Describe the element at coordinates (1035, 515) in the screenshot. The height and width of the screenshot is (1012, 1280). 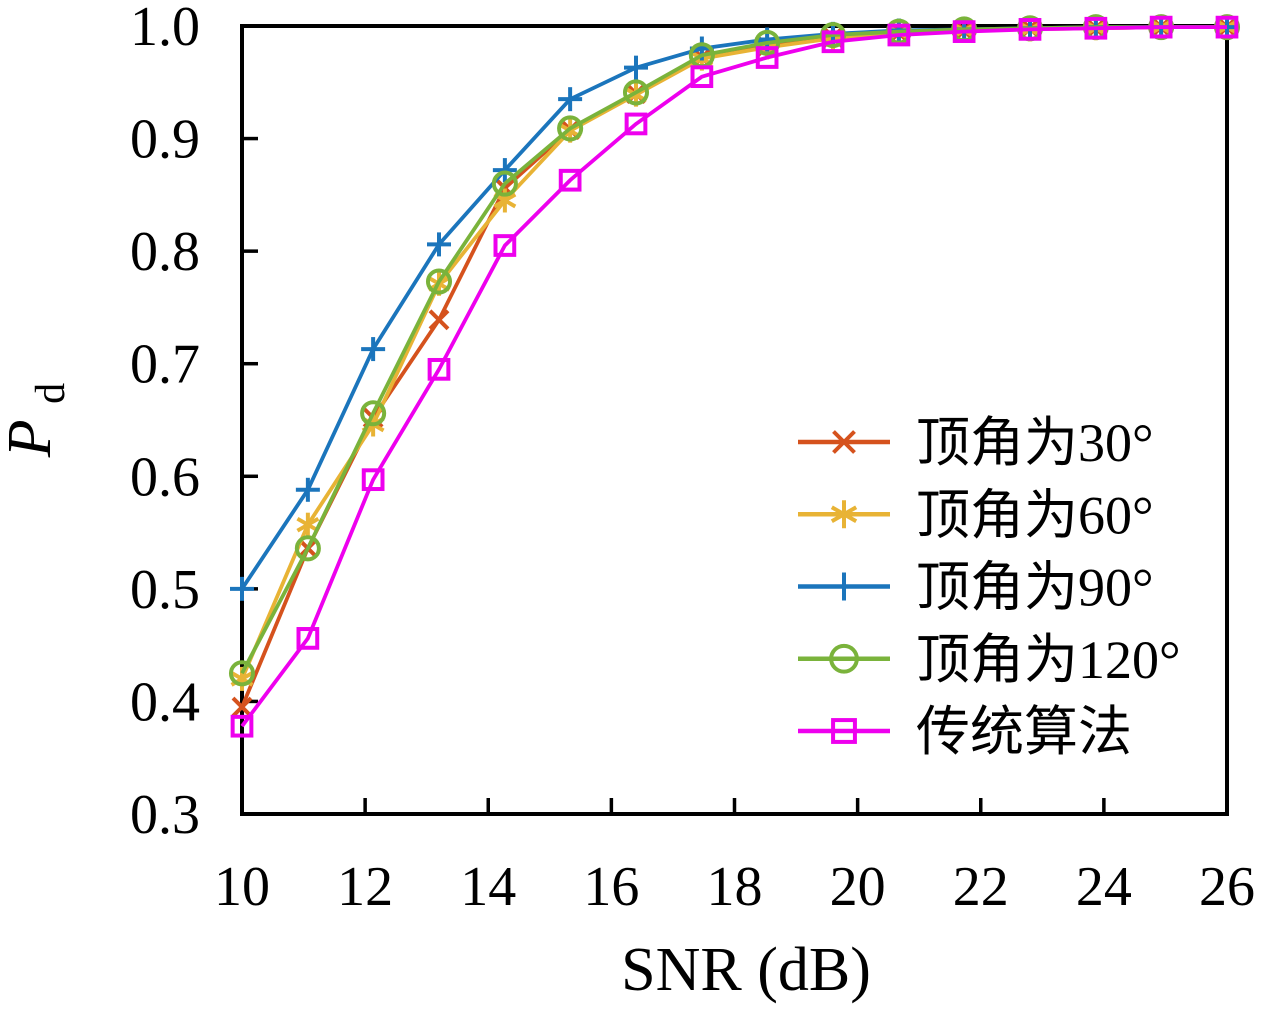
I see `legend-label: 顶角为60°` at that location.